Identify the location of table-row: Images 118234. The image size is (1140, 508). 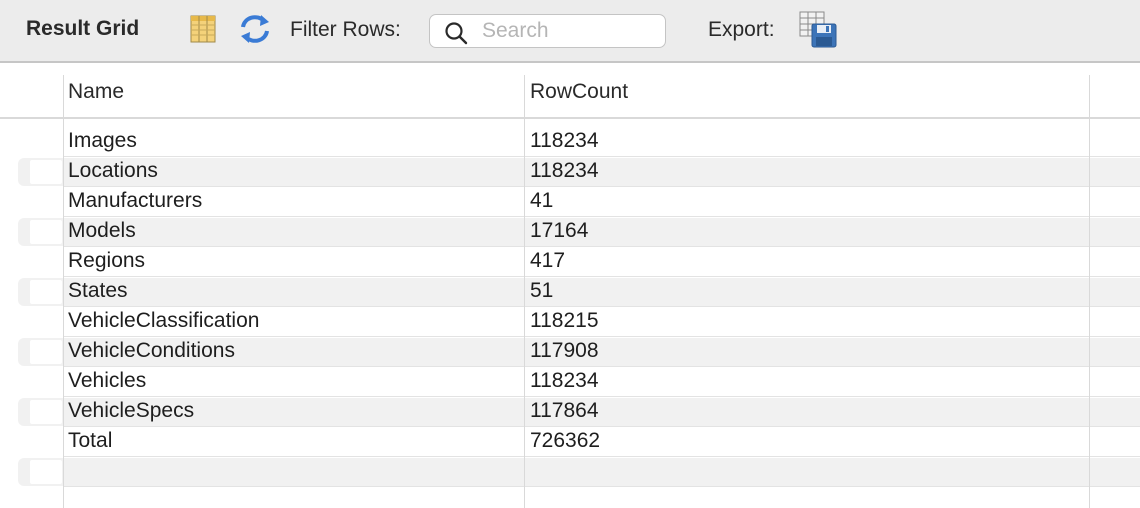
(570, 142).